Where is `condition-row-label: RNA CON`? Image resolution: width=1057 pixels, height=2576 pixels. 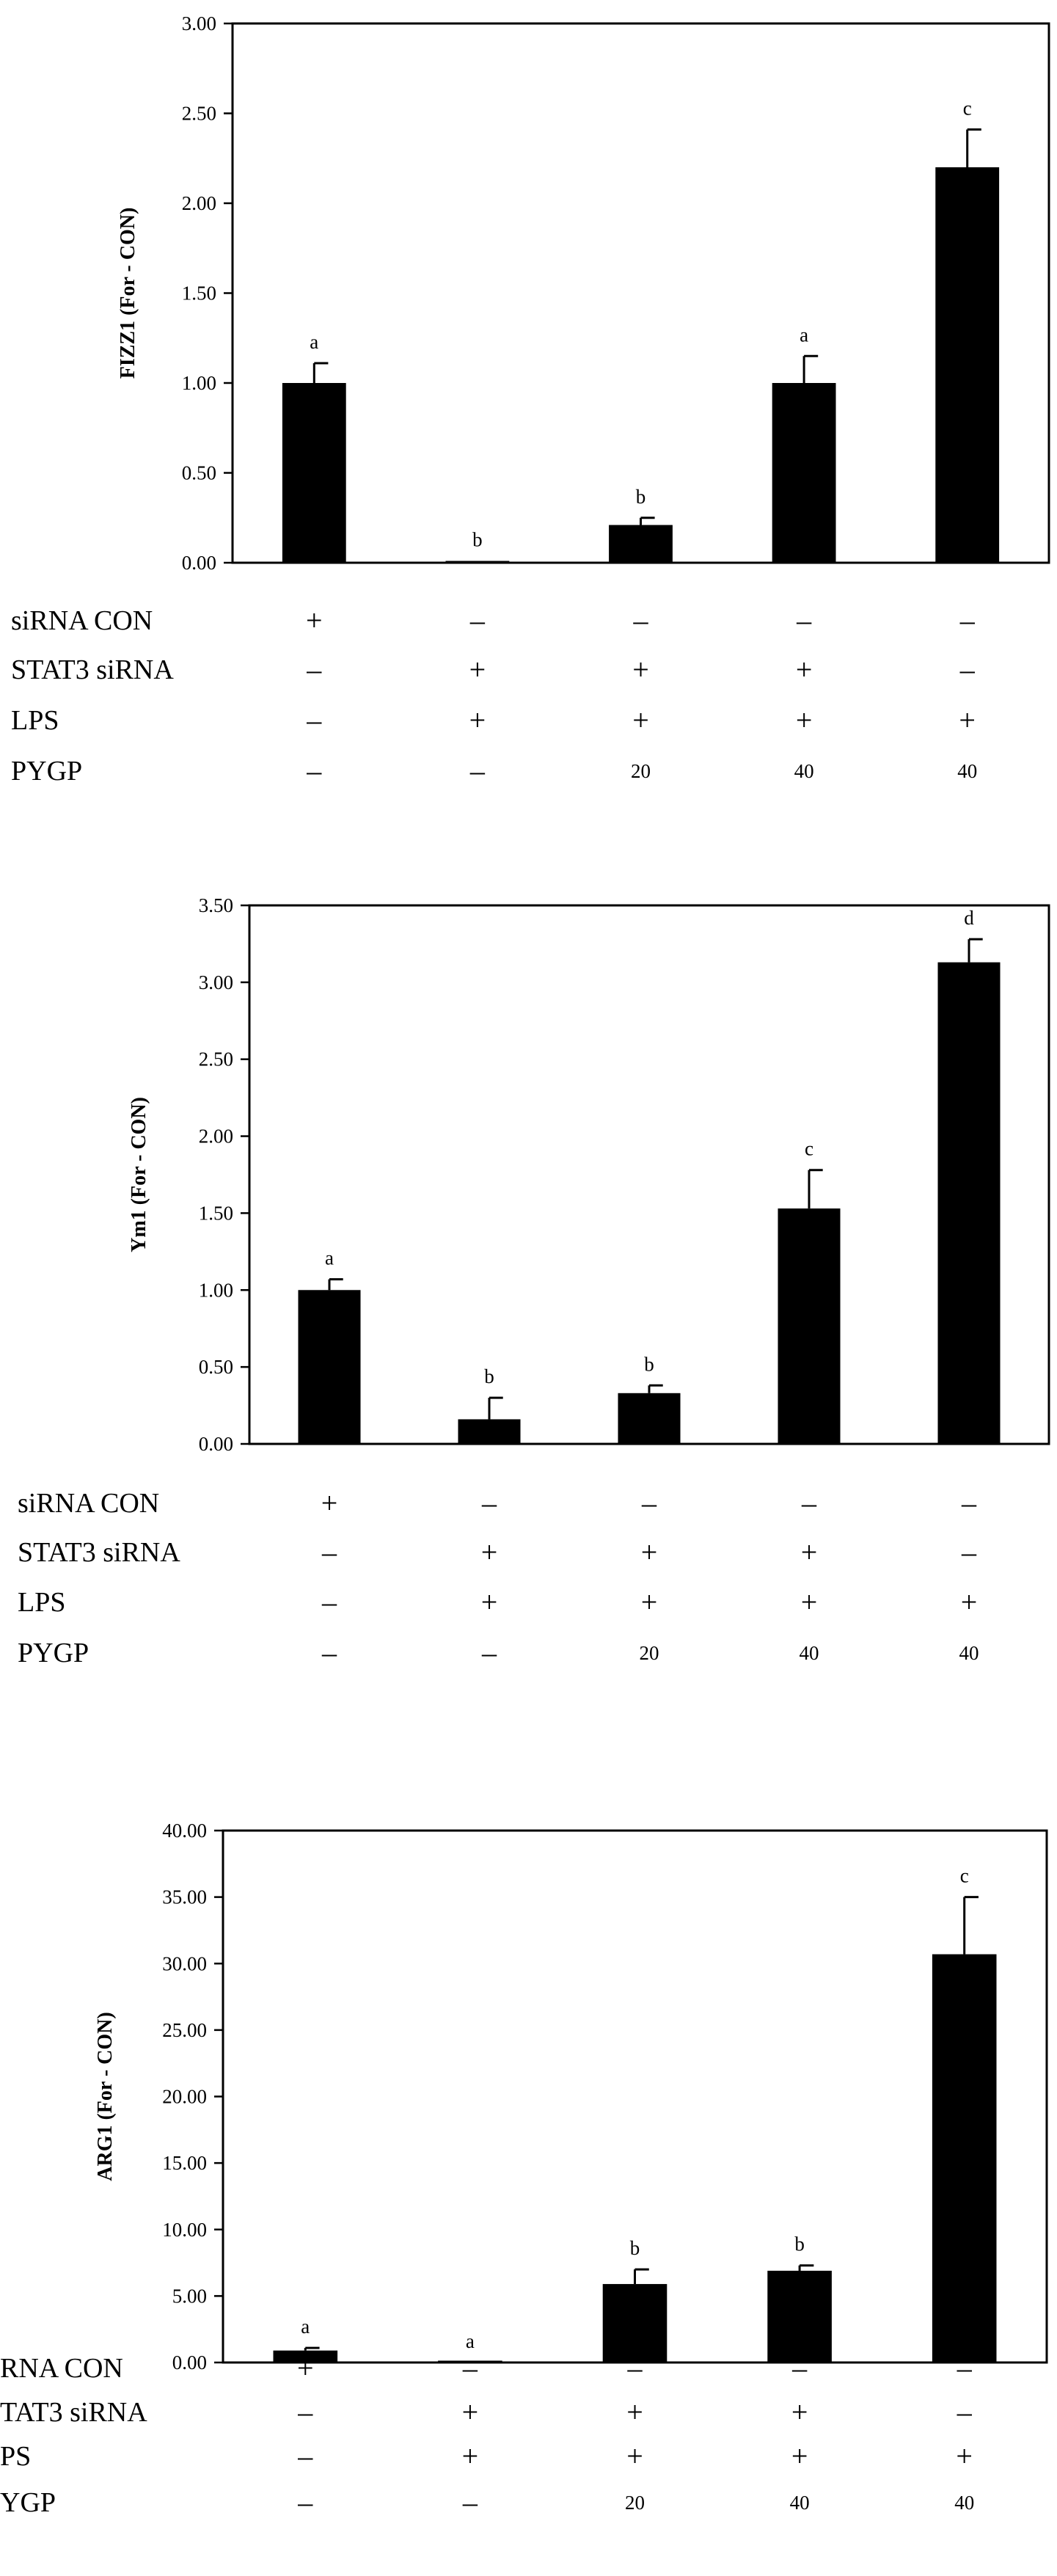 condition-row-label: RNA CON is located at coordinates (62, 2369).